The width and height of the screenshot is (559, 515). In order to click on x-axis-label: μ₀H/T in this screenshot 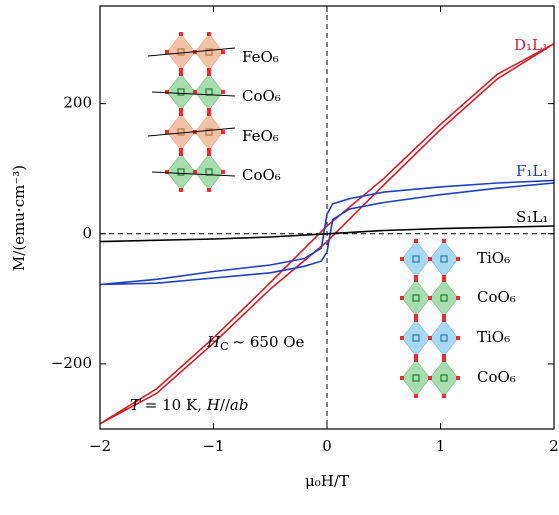, I will do `click(327, 481)`.